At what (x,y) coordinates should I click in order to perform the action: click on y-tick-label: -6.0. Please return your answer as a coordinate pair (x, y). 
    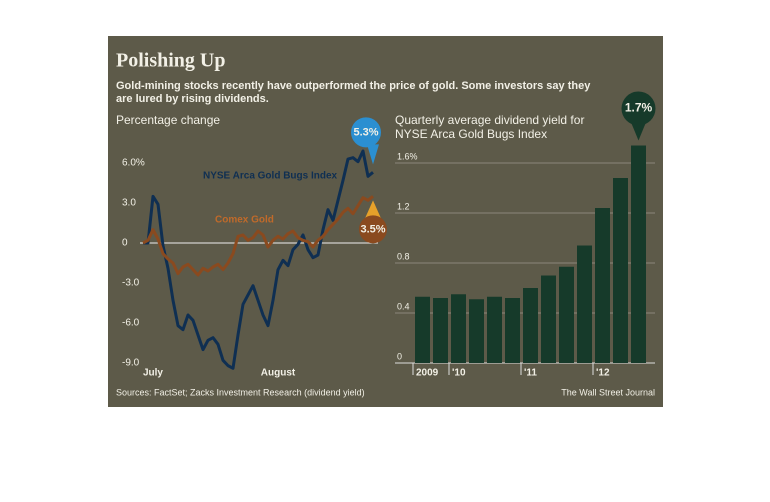
    Looking at the image, I should click on (131, 323).